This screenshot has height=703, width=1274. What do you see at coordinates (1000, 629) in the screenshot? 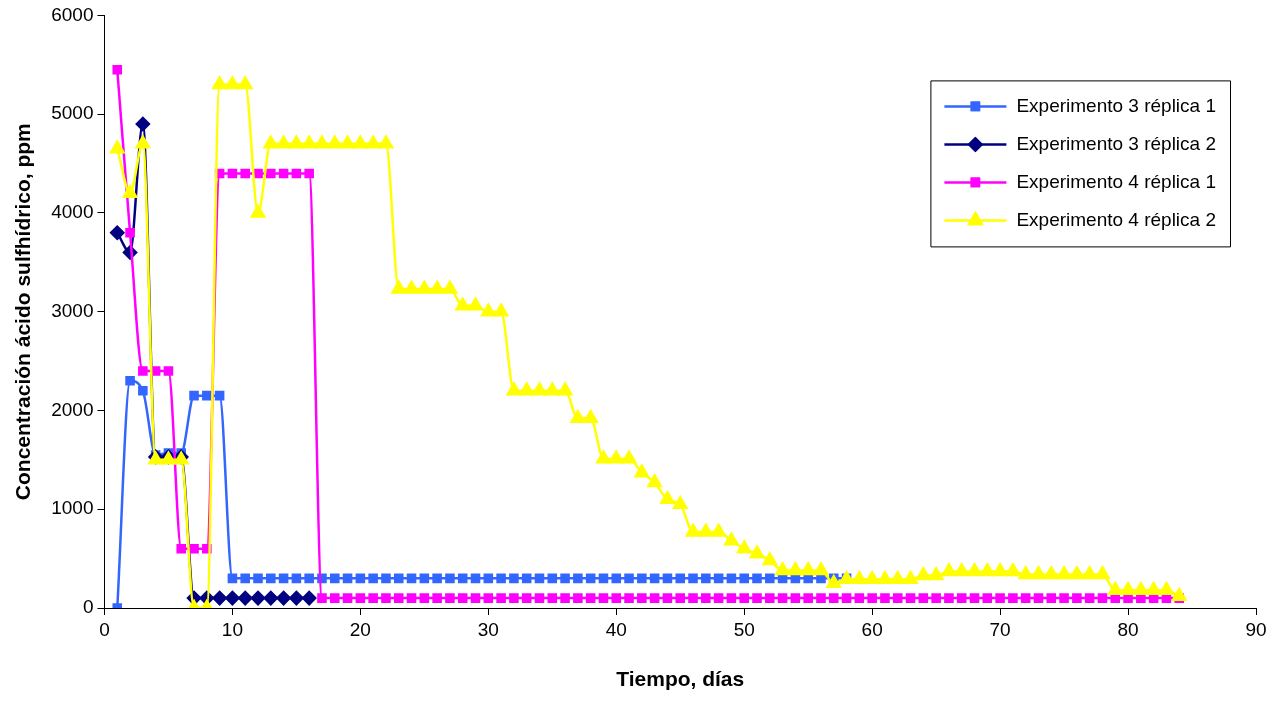
I see `x-tick-label: 70` at bounding box center [1000, 629].